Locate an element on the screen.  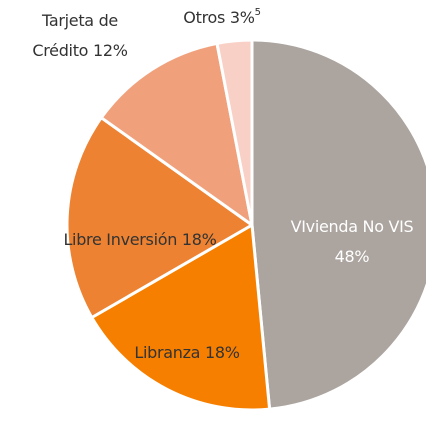
value-label: 3% is located at coordinates (242, 17).